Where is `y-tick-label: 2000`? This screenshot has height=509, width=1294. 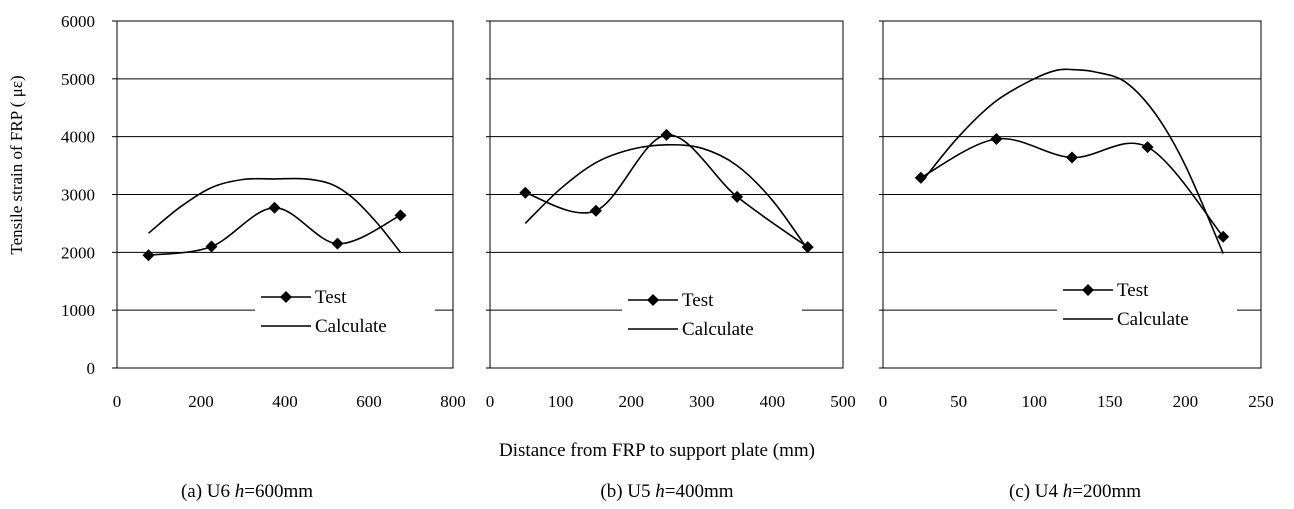 y-tick-label: 2000 is located at coordinates (78, 252).